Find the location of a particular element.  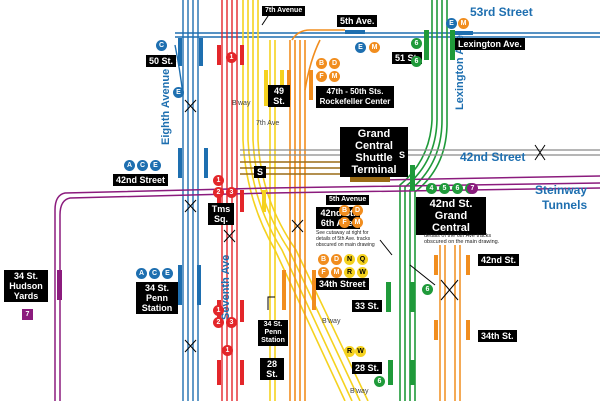

route-bullet-4: 4 is located at coordinates (431, 188).